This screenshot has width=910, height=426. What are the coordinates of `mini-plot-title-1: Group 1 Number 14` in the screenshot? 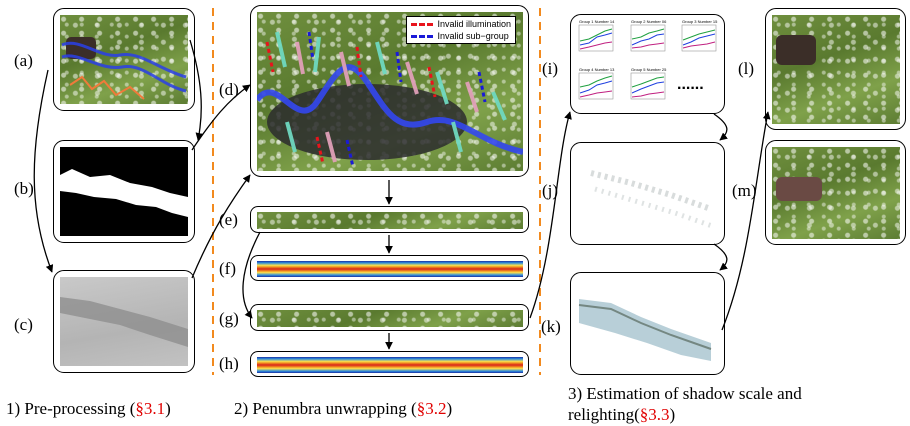 It's located at (597, 21).